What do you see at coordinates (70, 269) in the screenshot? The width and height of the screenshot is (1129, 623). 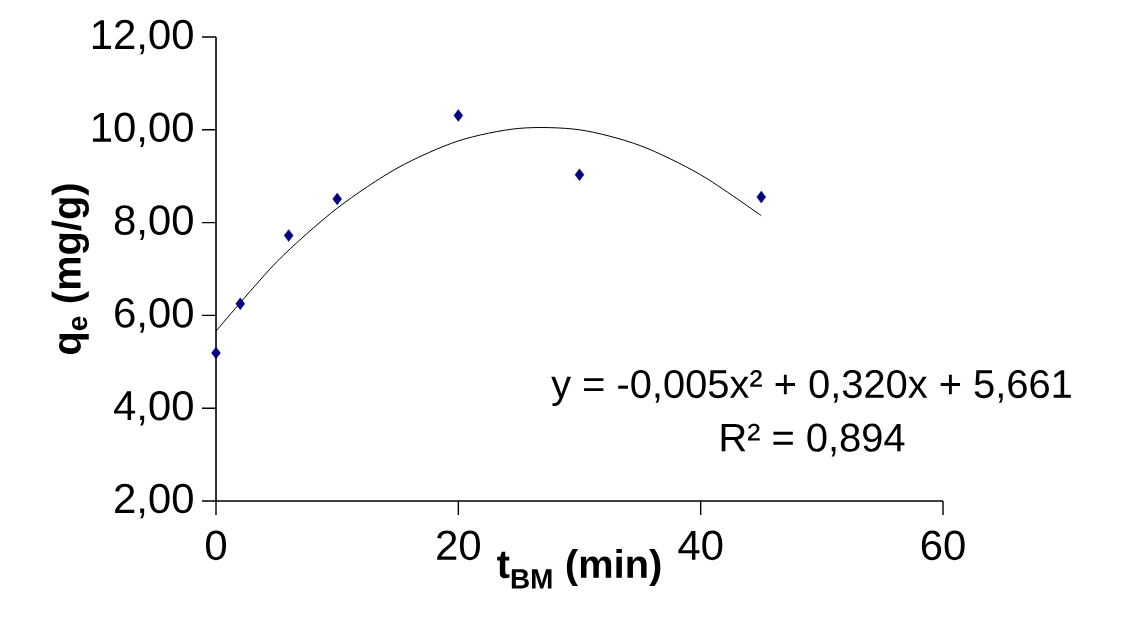 I see `y-axis-title: q$_{e}$ (mg/g)` at bounding box center [70, 269].